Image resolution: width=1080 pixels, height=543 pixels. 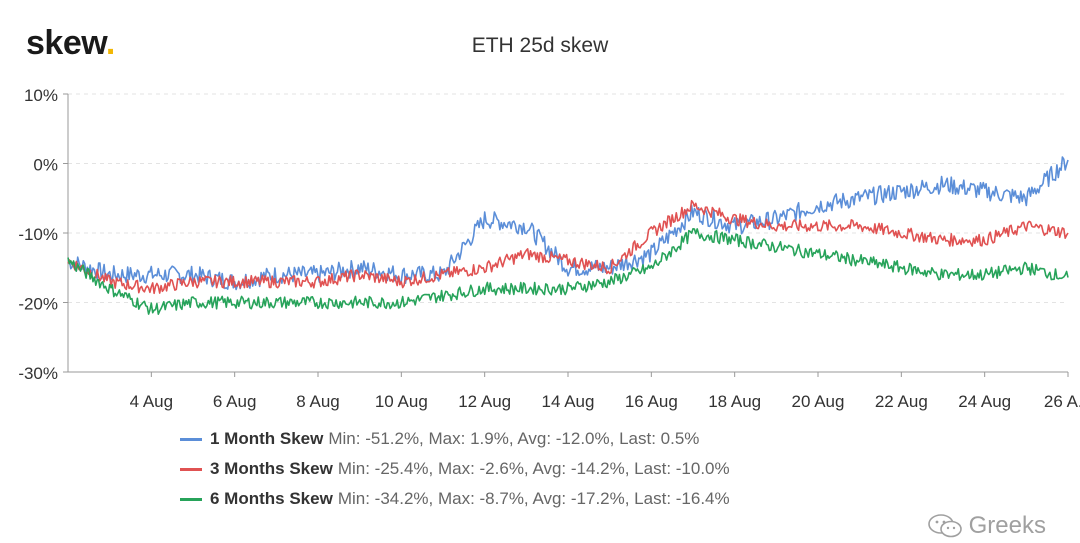 What do you see at coordinates (944, 526) in the screenshot?
I see `wechat-icon` at bounding box center [944, 526].